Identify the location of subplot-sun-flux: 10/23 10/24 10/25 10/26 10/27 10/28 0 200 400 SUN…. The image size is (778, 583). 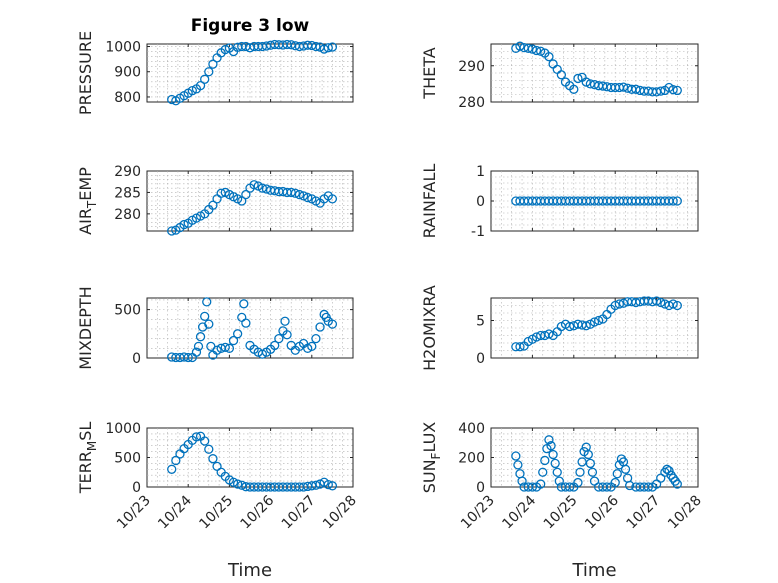
(562, 501).